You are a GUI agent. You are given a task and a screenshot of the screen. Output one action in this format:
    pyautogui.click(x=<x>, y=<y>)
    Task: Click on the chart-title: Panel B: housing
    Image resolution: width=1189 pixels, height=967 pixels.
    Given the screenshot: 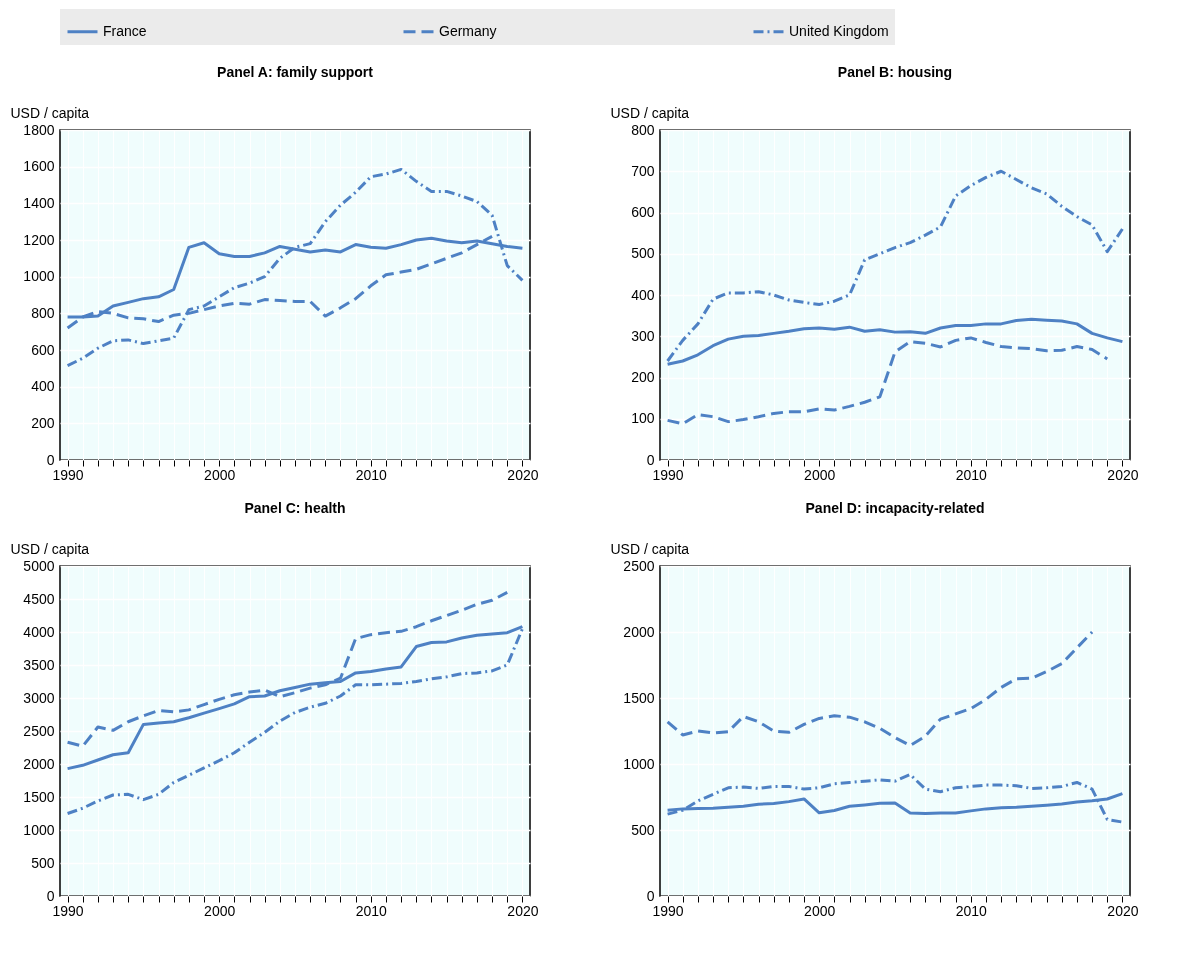 What is the action you would take?
    pyautogui.click(x=895, y=72)
    